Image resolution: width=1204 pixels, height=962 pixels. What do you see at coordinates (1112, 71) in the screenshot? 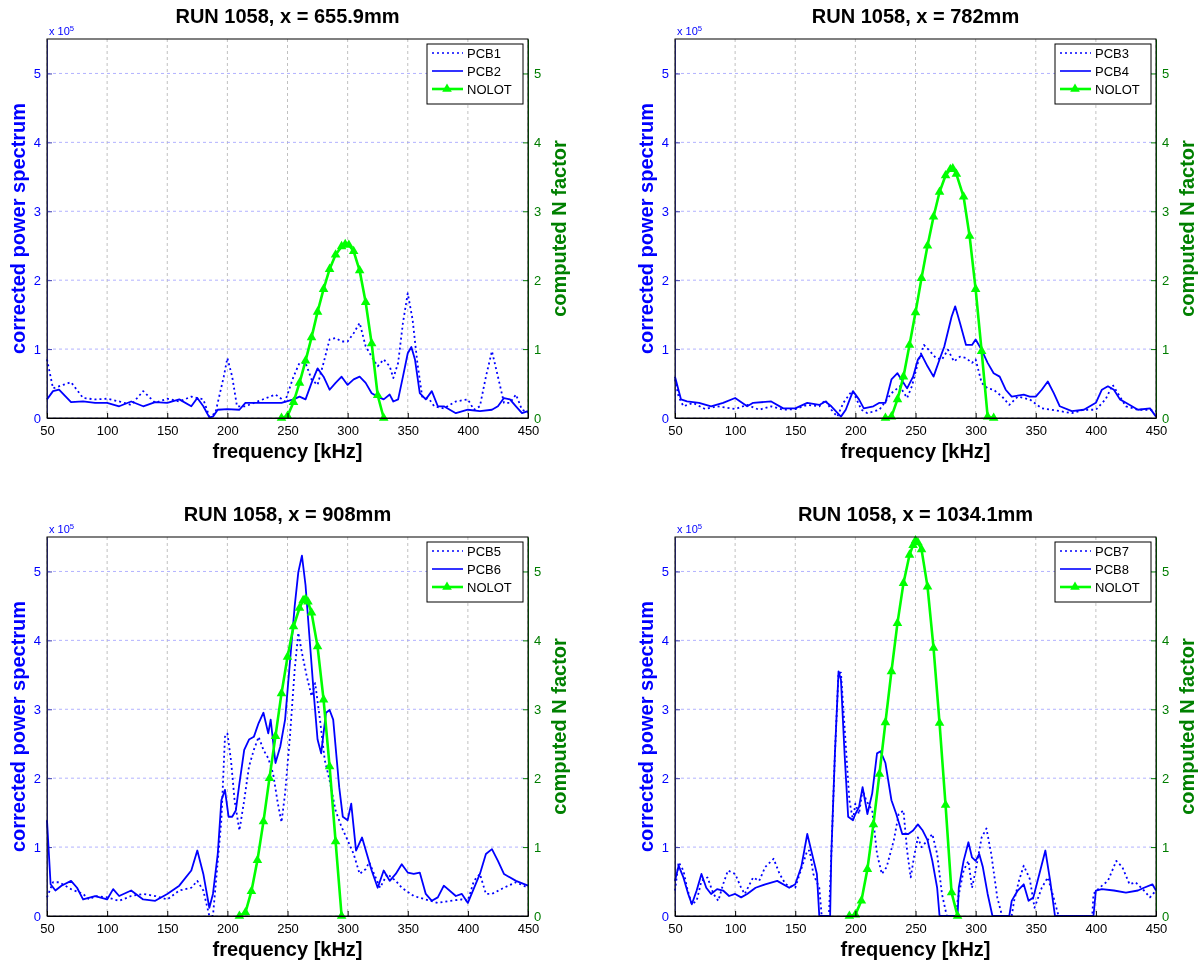
I see `legend-label: PCB4` at bounding box center [1112, 71].